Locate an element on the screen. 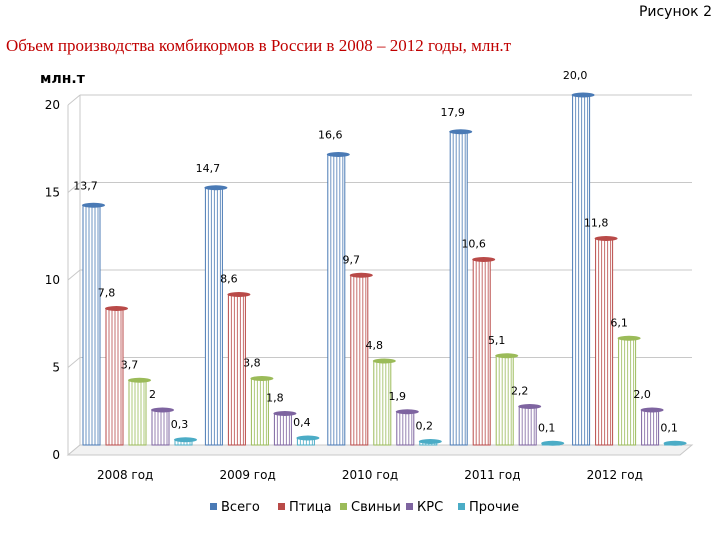 This screenshot has width=720, height=540. data-label: 9,7 is located at coordinates (352, 259).